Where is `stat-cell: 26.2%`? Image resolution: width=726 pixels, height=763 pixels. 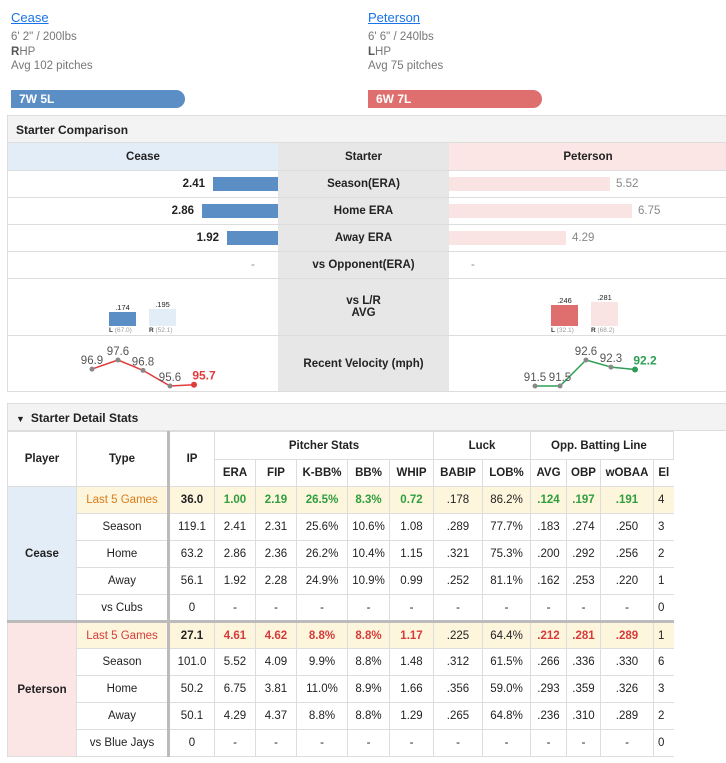 stat-cell: 26.2% is located at coordinates (322, 554).